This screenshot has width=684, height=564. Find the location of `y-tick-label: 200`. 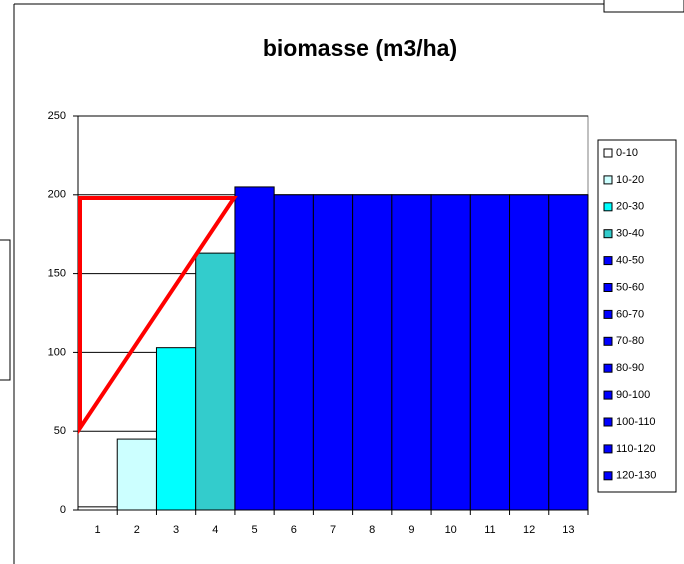

y-tick-label: 200 is located at coordinates (57, 195).